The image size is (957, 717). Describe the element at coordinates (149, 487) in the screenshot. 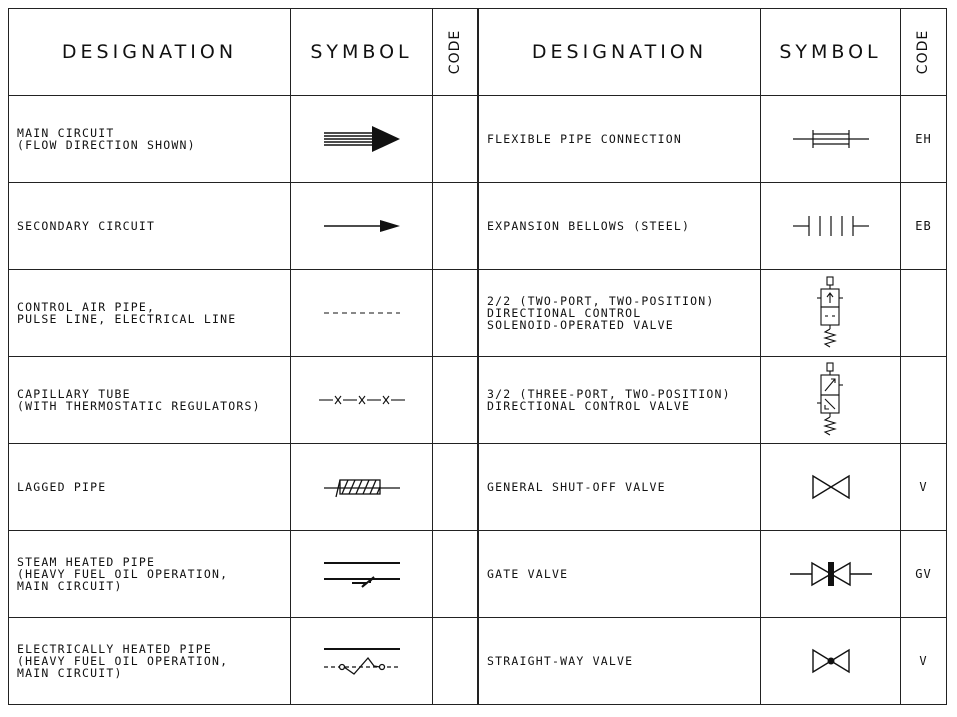

I see `designation-cell: LAGGED PIPE` at that location.